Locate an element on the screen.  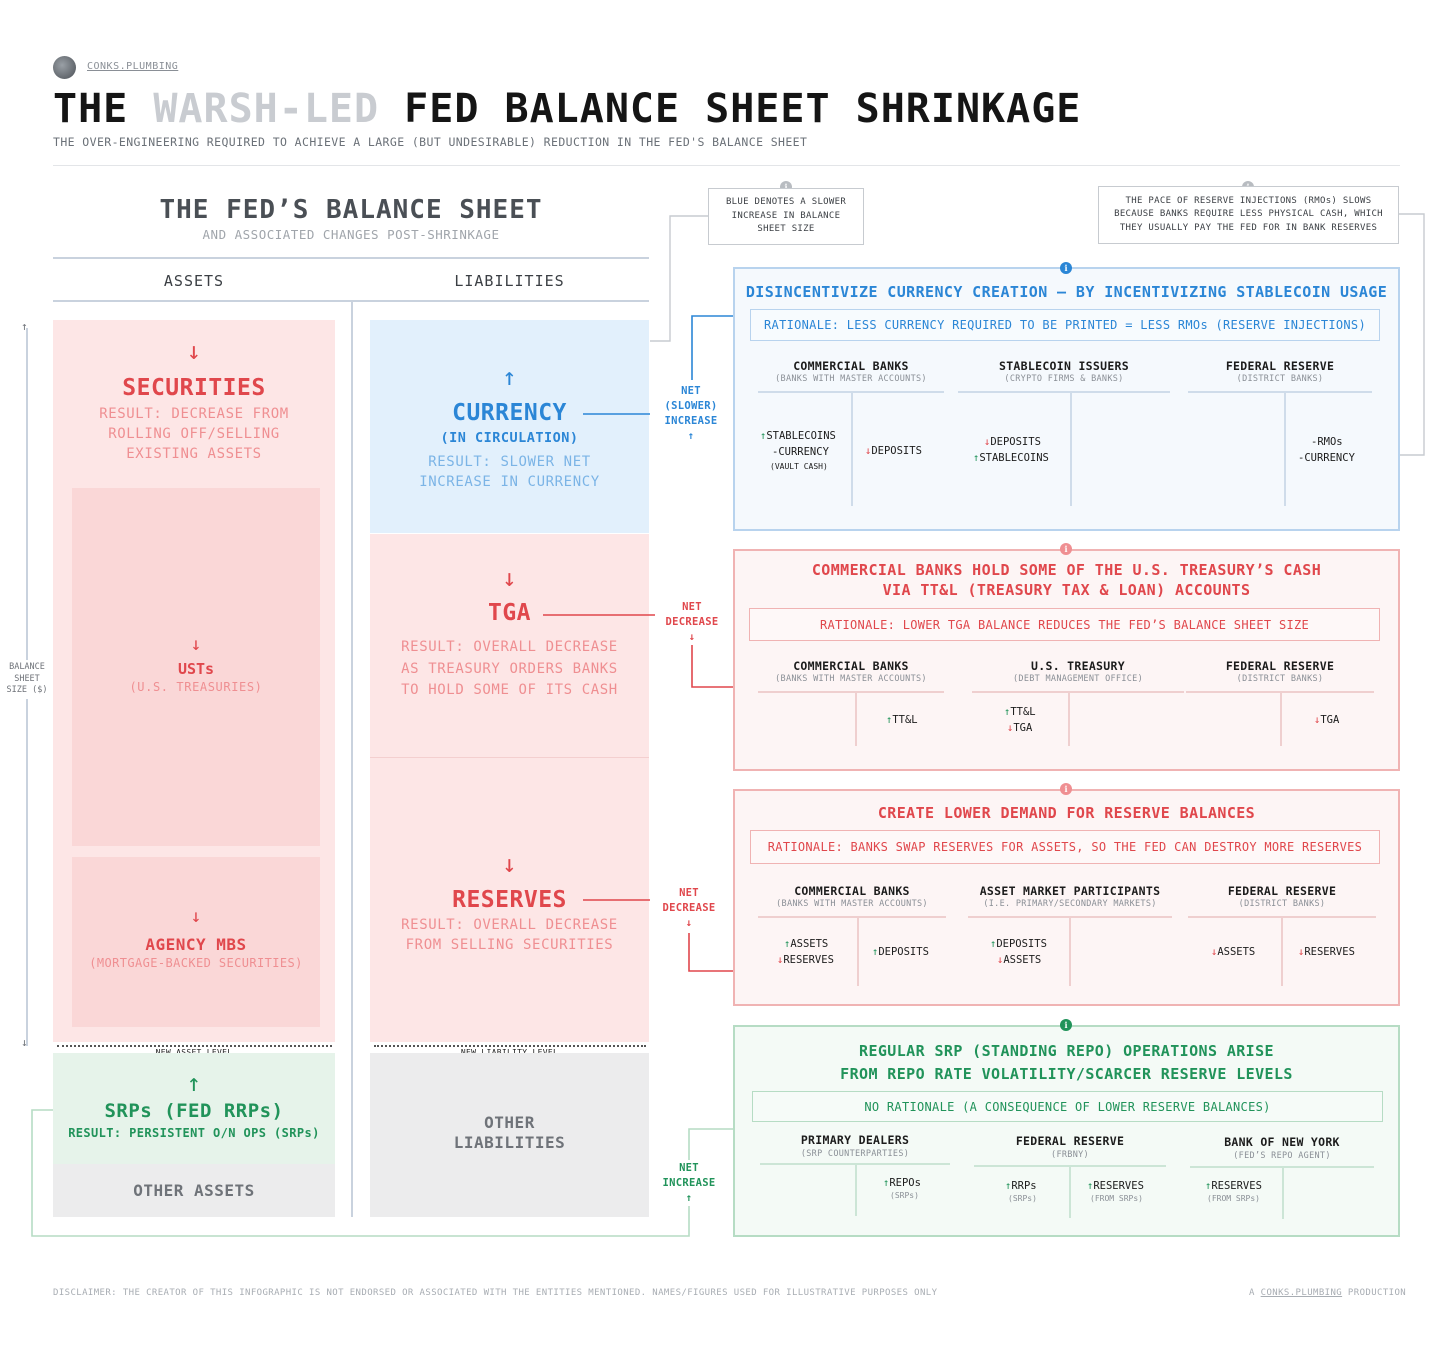
tga-arrow-icon: ↓ is located at coordinates (509, 578).